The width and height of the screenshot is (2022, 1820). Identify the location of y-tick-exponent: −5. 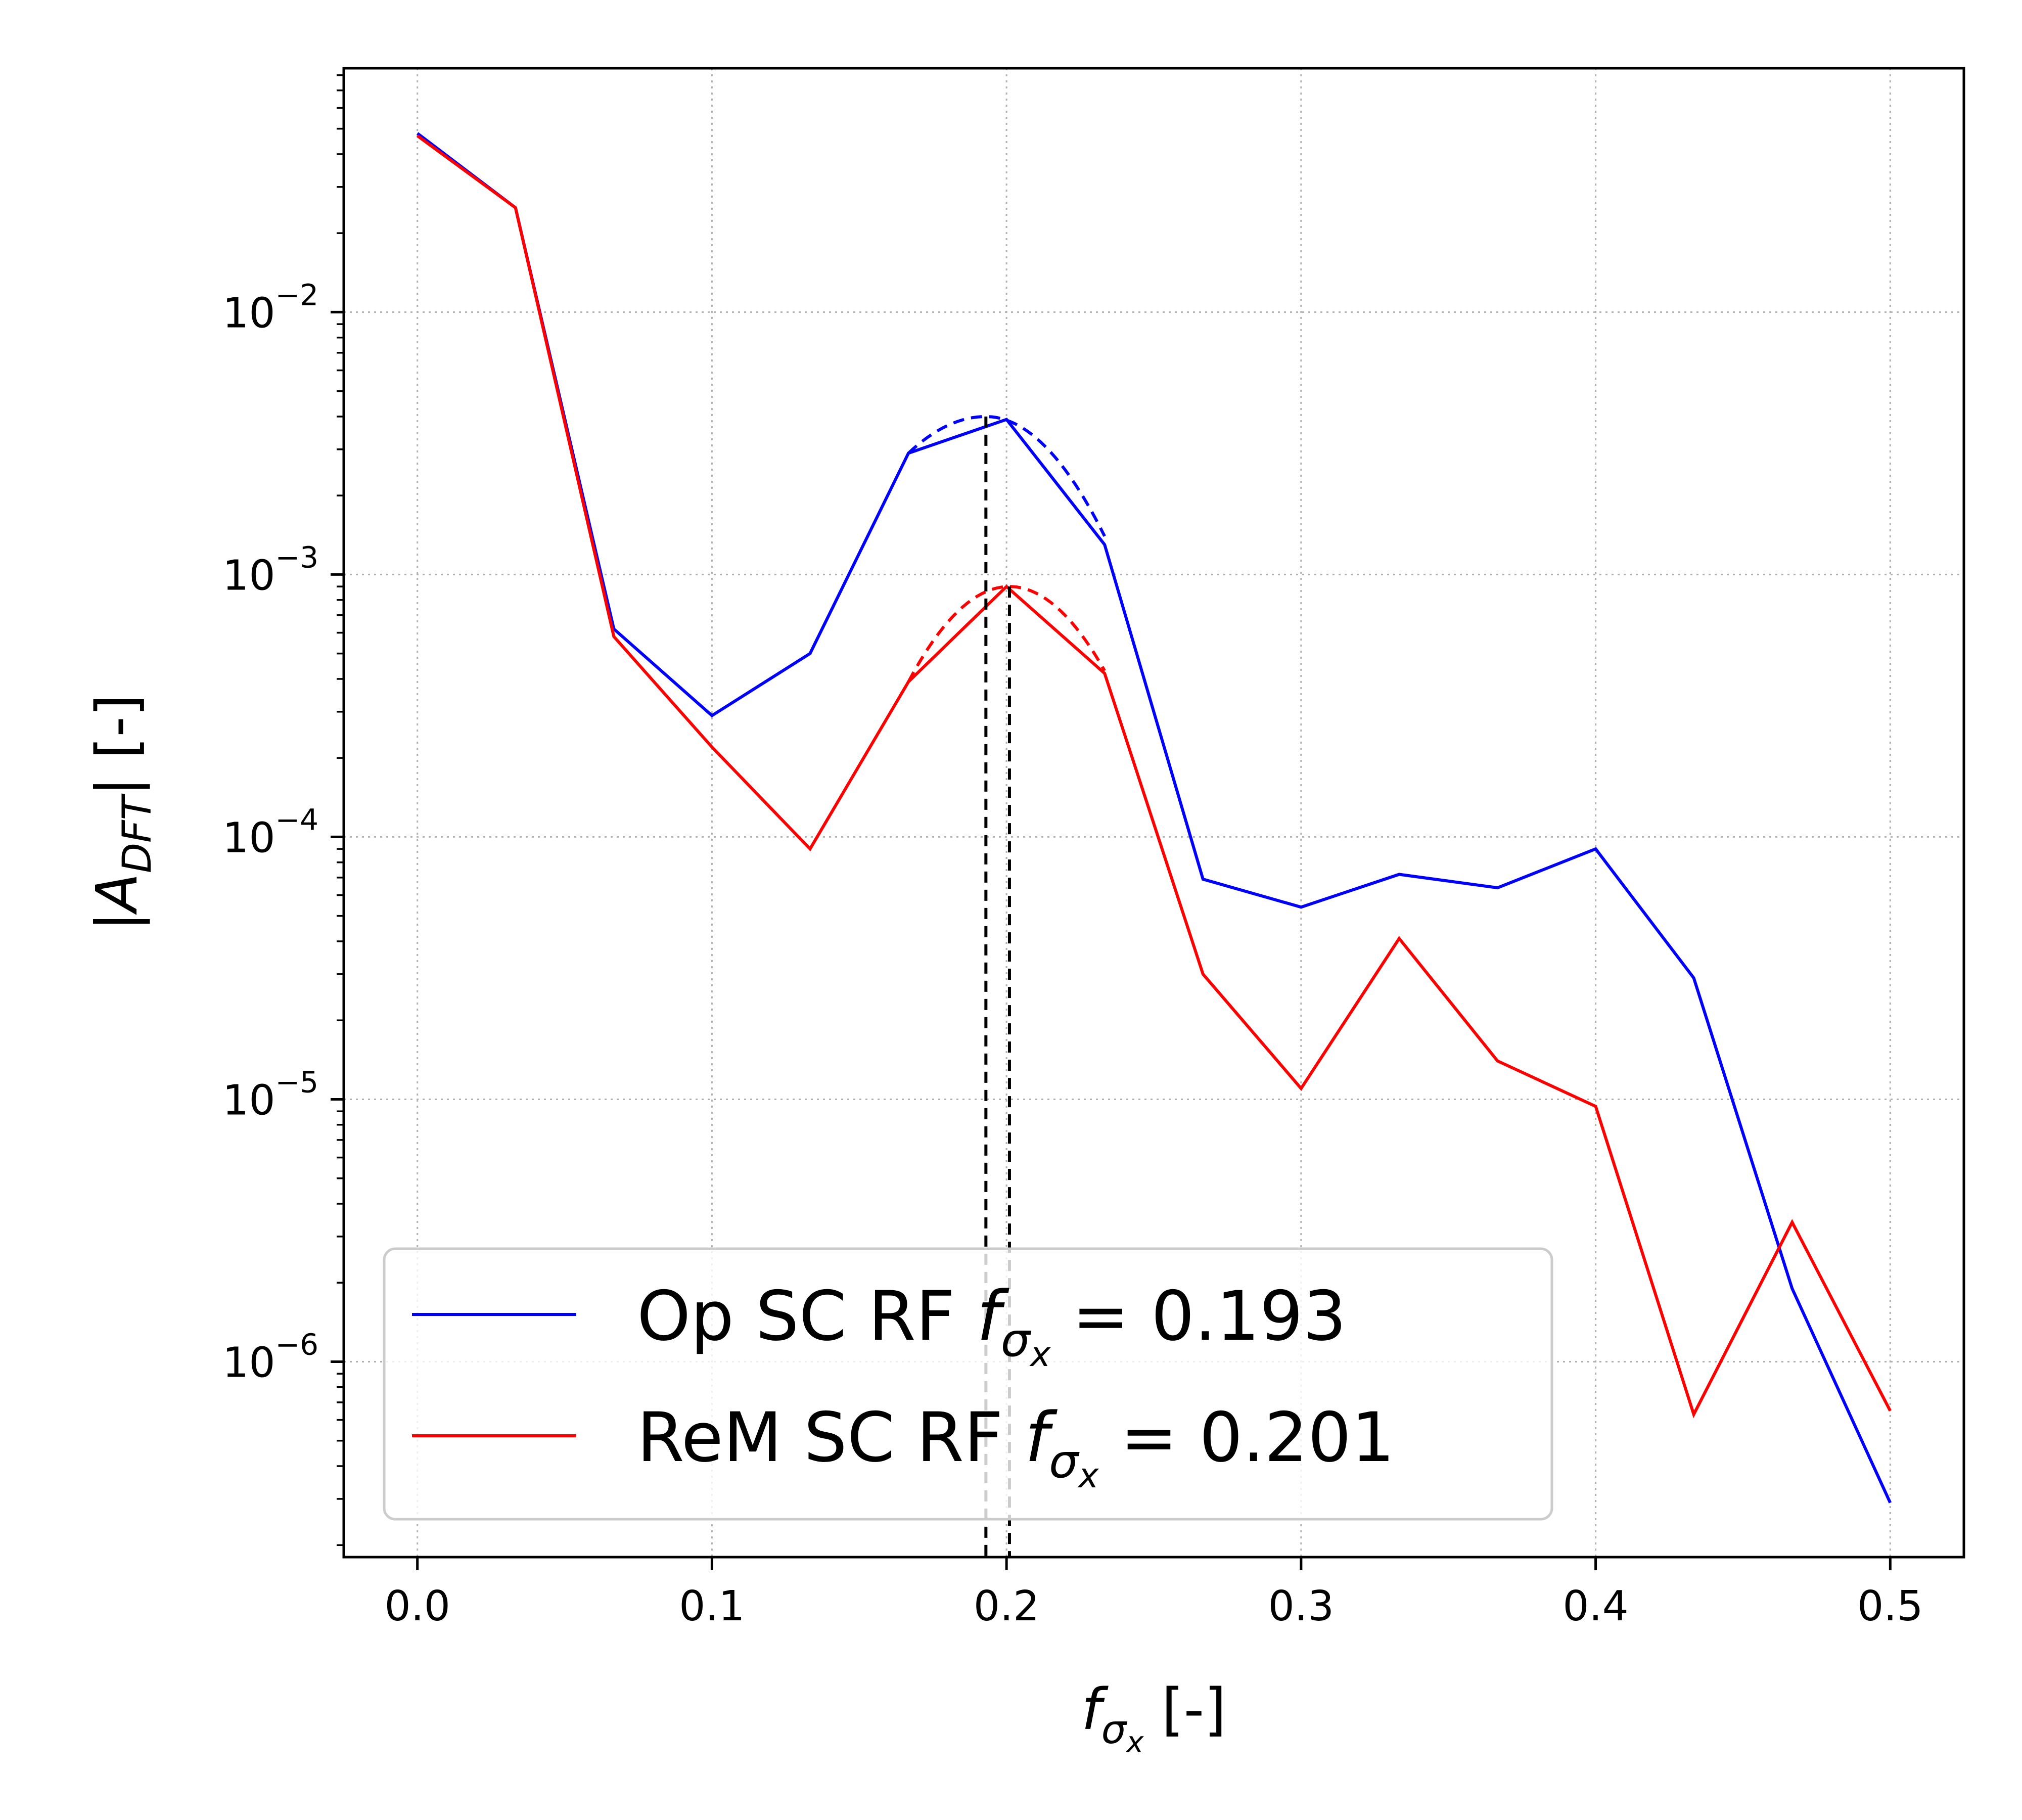
(297, 1082).